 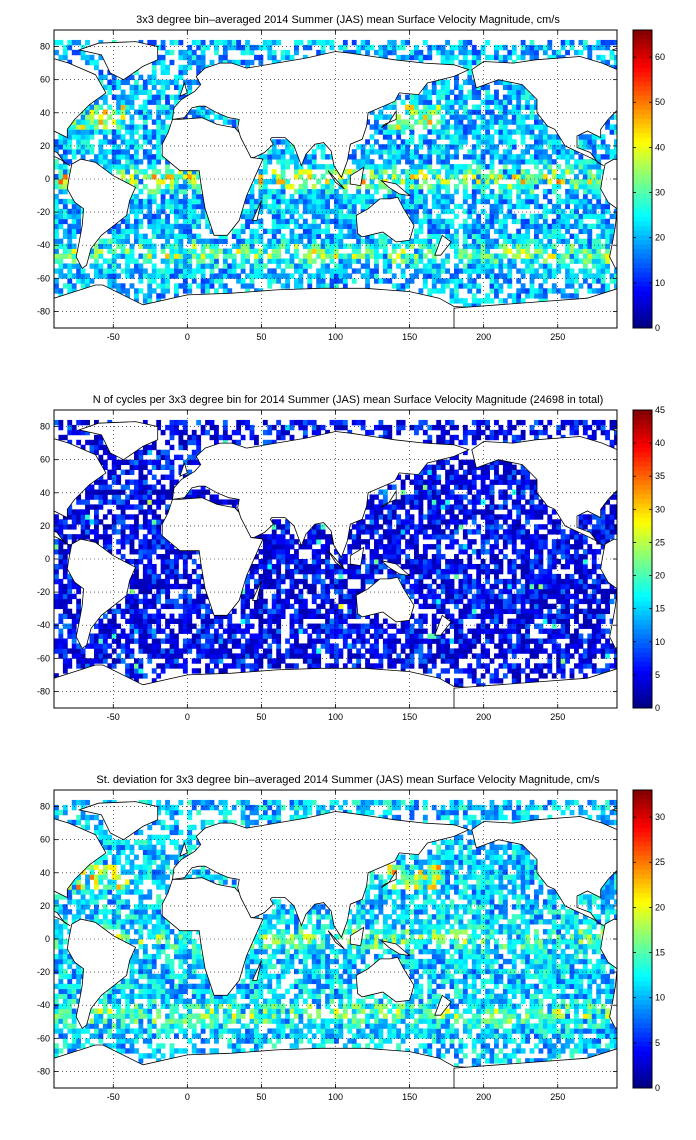 I want to click on y-tick-label: -60, so click(x=43, y=278).